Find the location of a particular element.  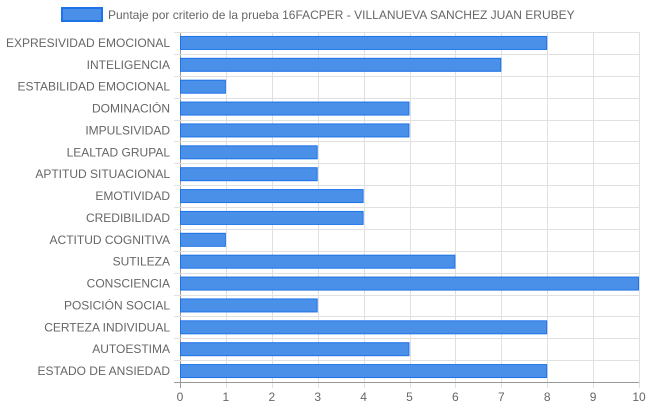

y-tick-label: EXPRESIVIDAD EMOCIONAL is located at coordinates (88, 43).